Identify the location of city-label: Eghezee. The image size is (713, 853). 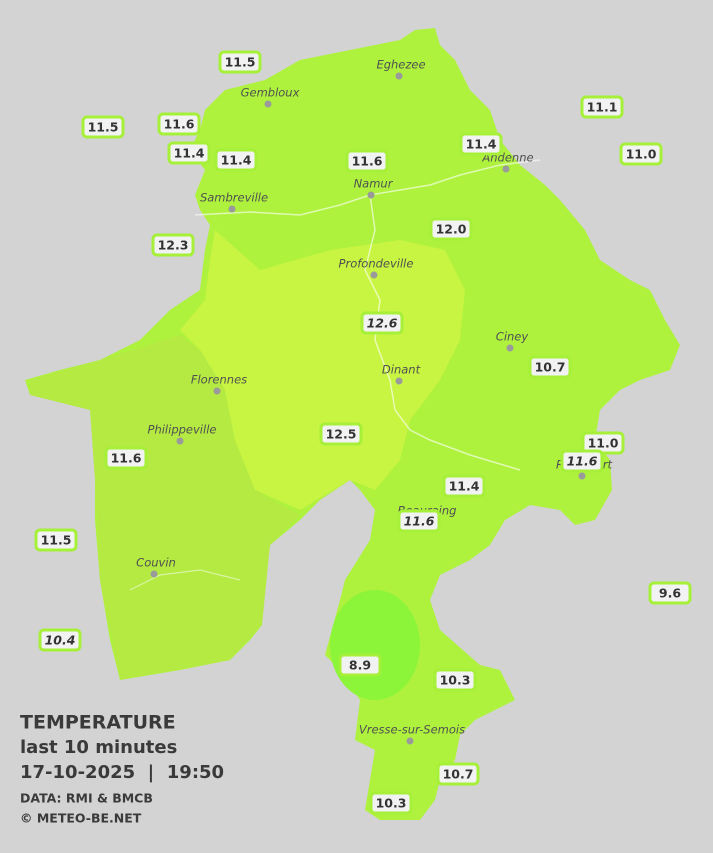
(400, 65).